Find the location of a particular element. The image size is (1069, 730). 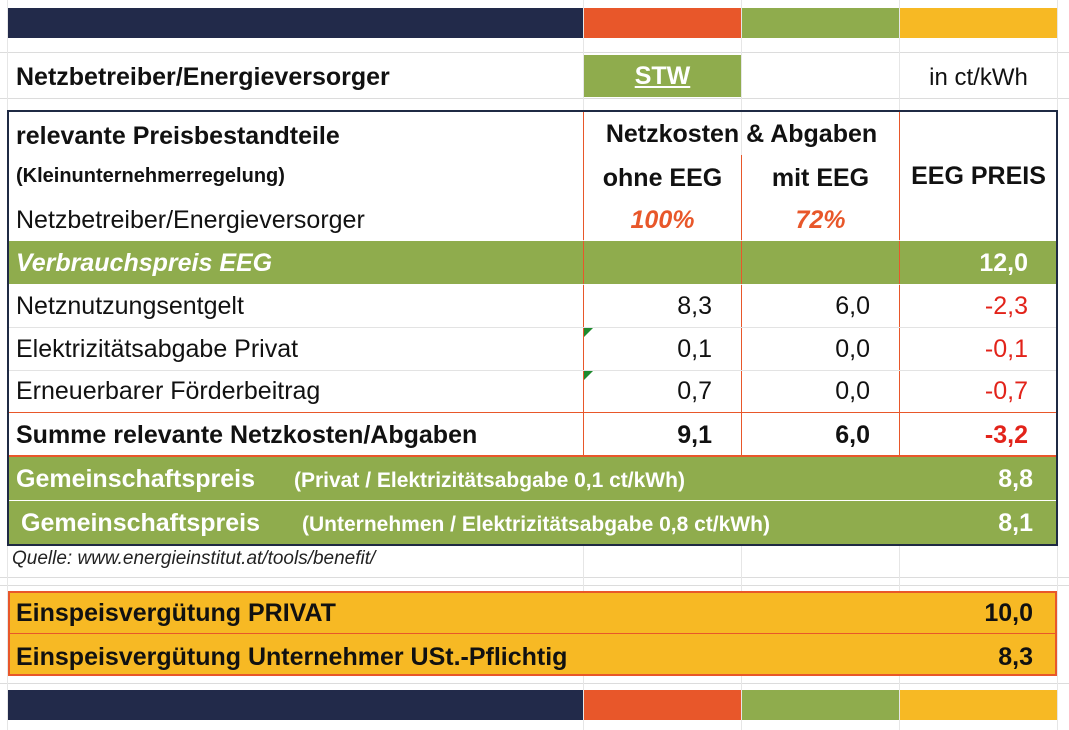

provider-name-cell is located at coordinates (662, 76).